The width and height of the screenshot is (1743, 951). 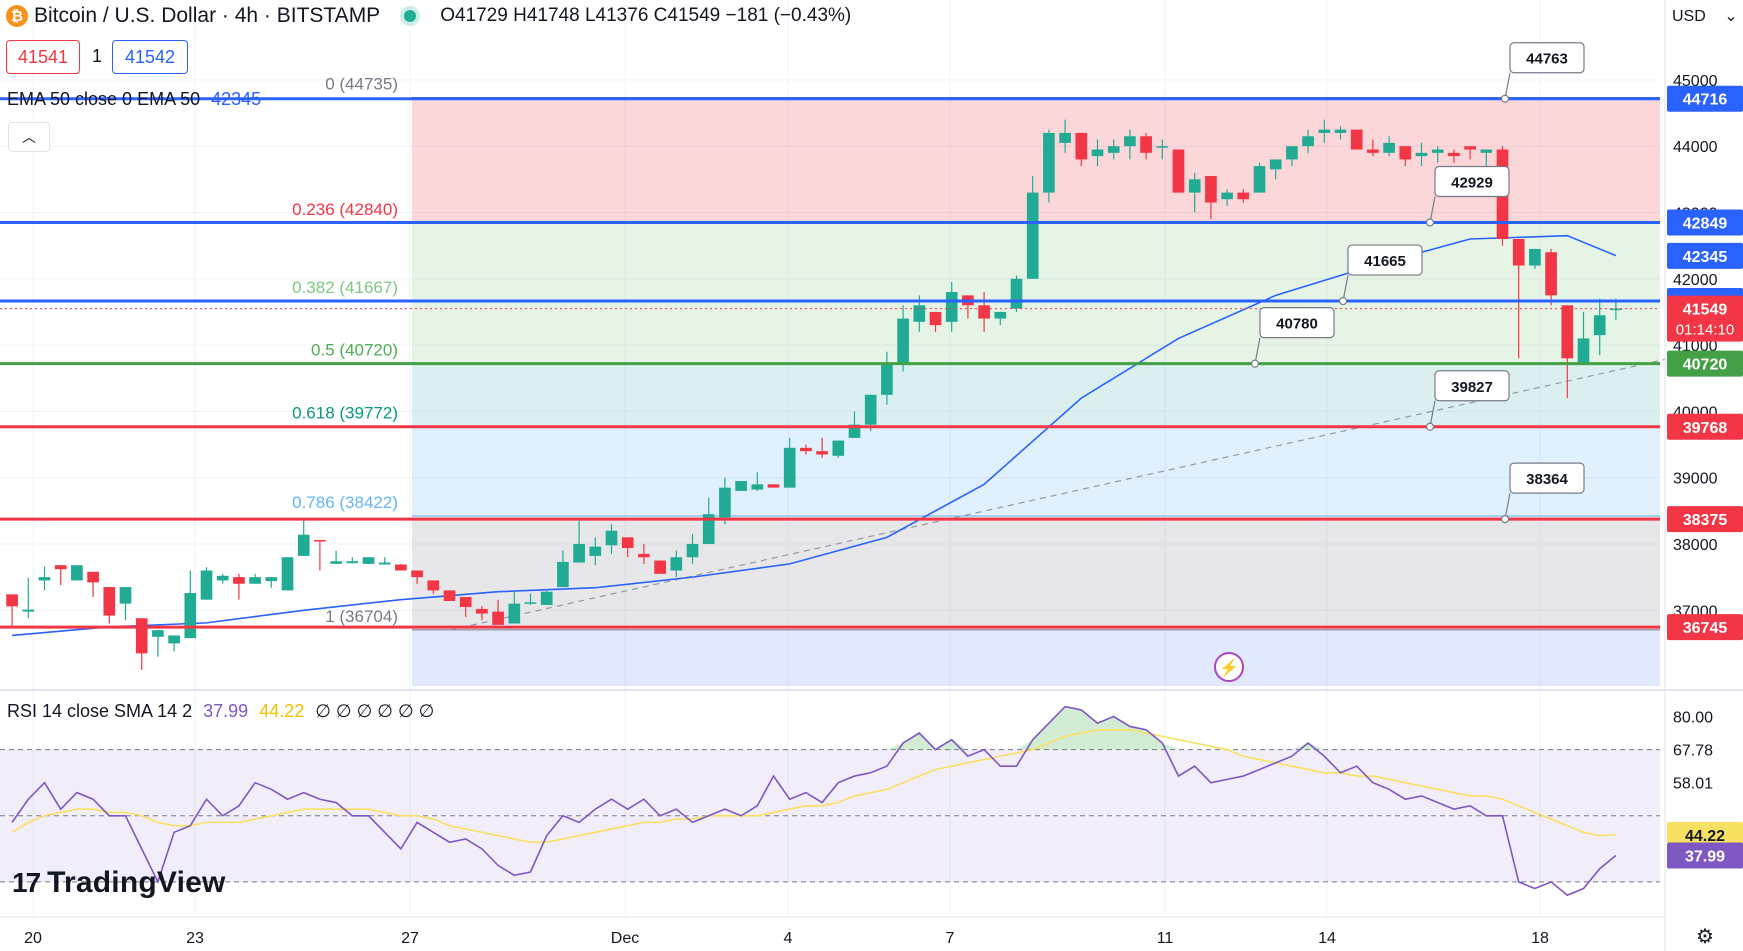 I want to click on callout-label: 39827, so click(x=1472, y=387).